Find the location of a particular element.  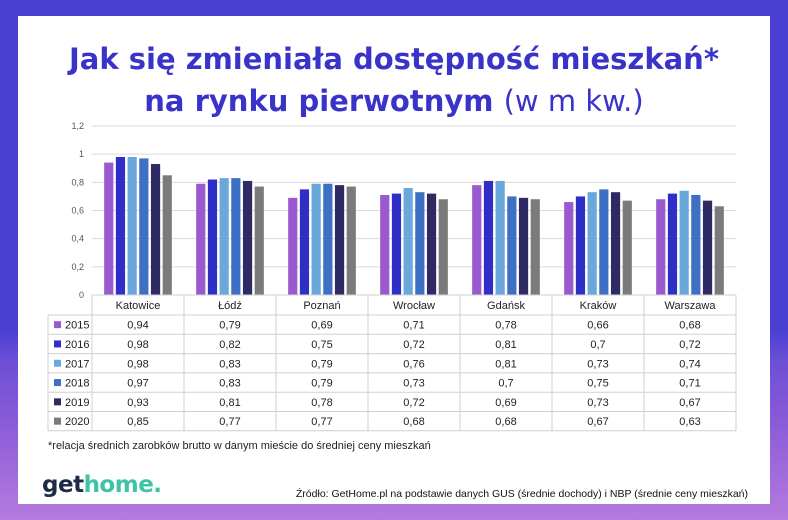

legend-label: 2018 is located at coordinates (77, 384).